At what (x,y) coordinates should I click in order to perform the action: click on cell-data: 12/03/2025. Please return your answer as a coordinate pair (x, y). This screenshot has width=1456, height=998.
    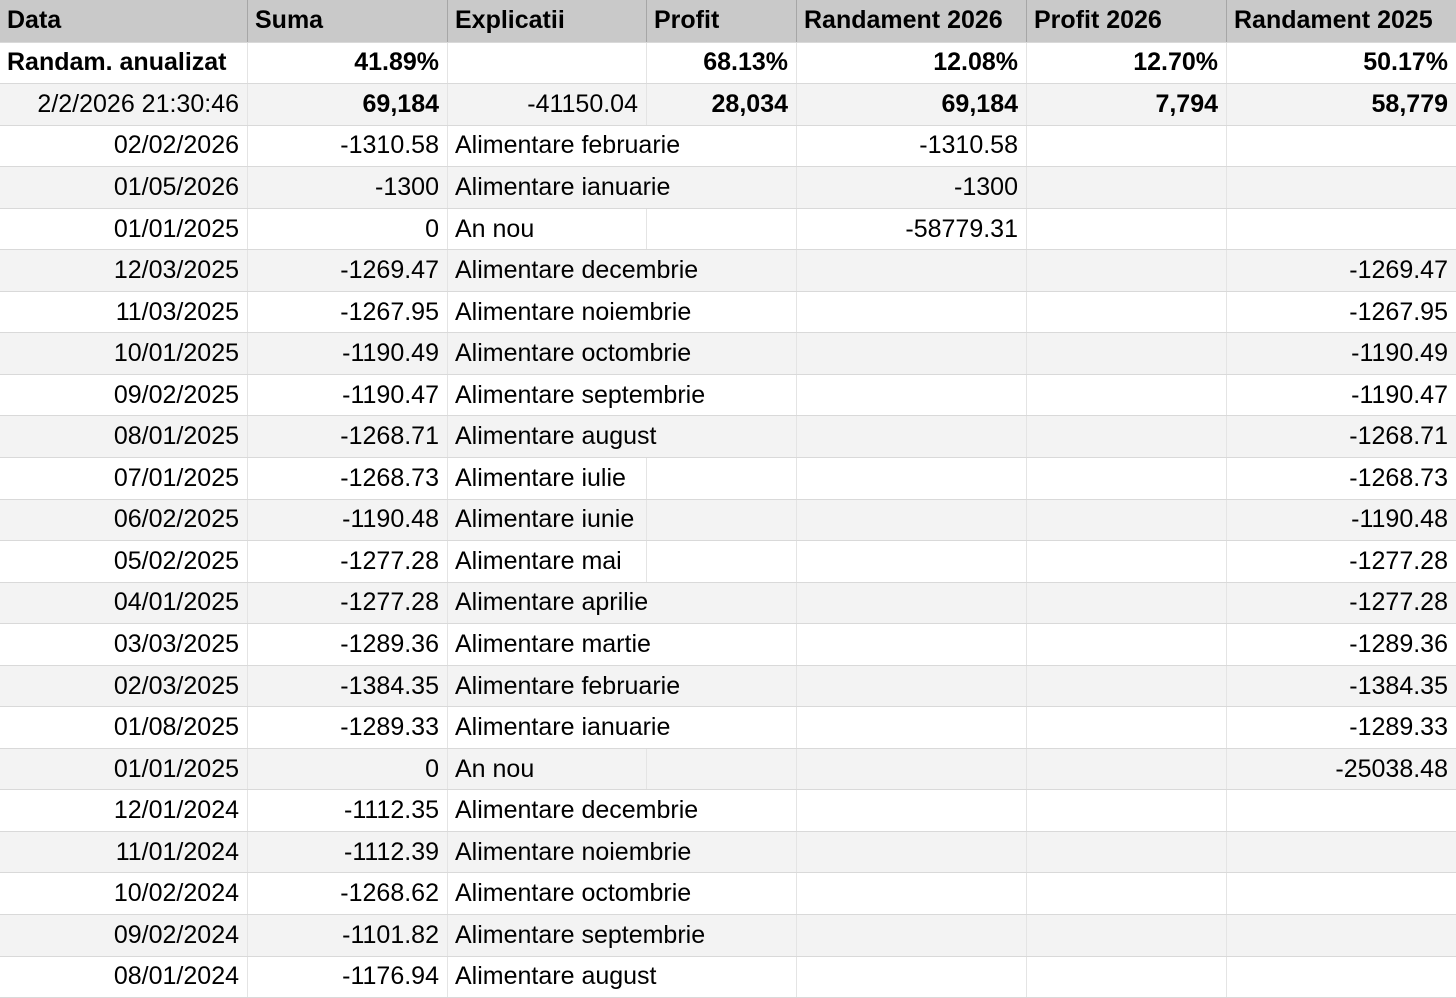
    Looking at the image, I should click on (124, 270).